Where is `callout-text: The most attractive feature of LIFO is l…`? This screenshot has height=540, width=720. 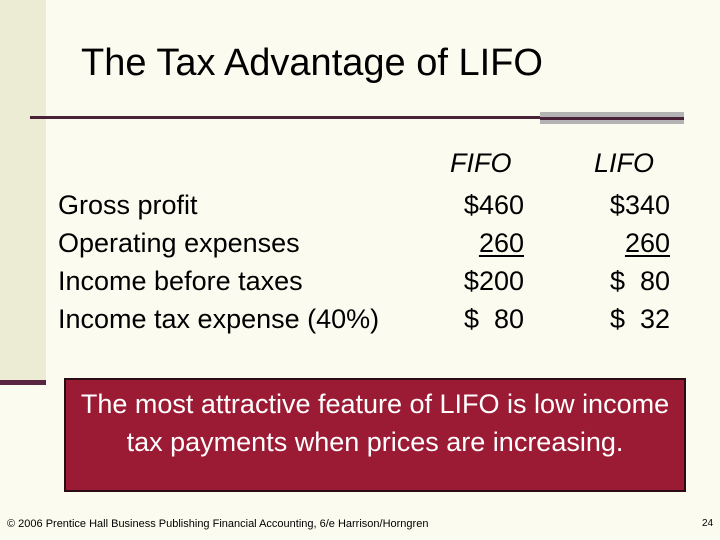
callout-text: The most attractive feature of LIFO is l… is located at coordinates (375, 423).